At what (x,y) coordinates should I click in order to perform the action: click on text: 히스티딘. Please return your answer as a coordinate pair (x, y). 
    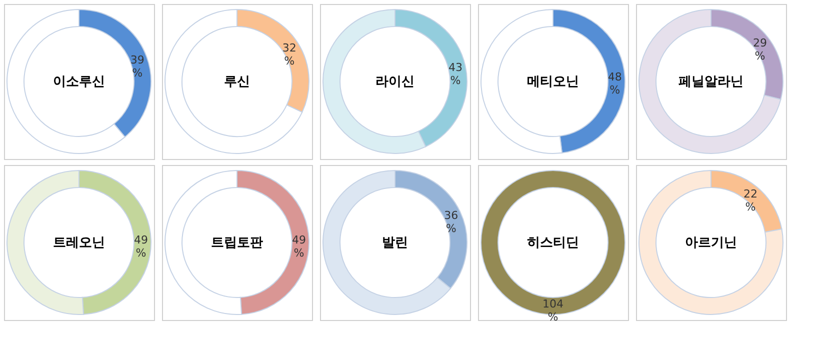
    Looking at the image, I should click on (553, 243).